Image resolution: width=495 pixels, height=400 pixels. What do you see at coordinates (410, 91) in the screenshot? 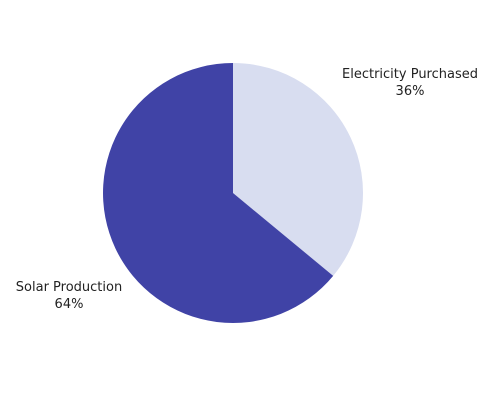
I see `slice-label-percent: 36%` at bounding box center [410, 91].